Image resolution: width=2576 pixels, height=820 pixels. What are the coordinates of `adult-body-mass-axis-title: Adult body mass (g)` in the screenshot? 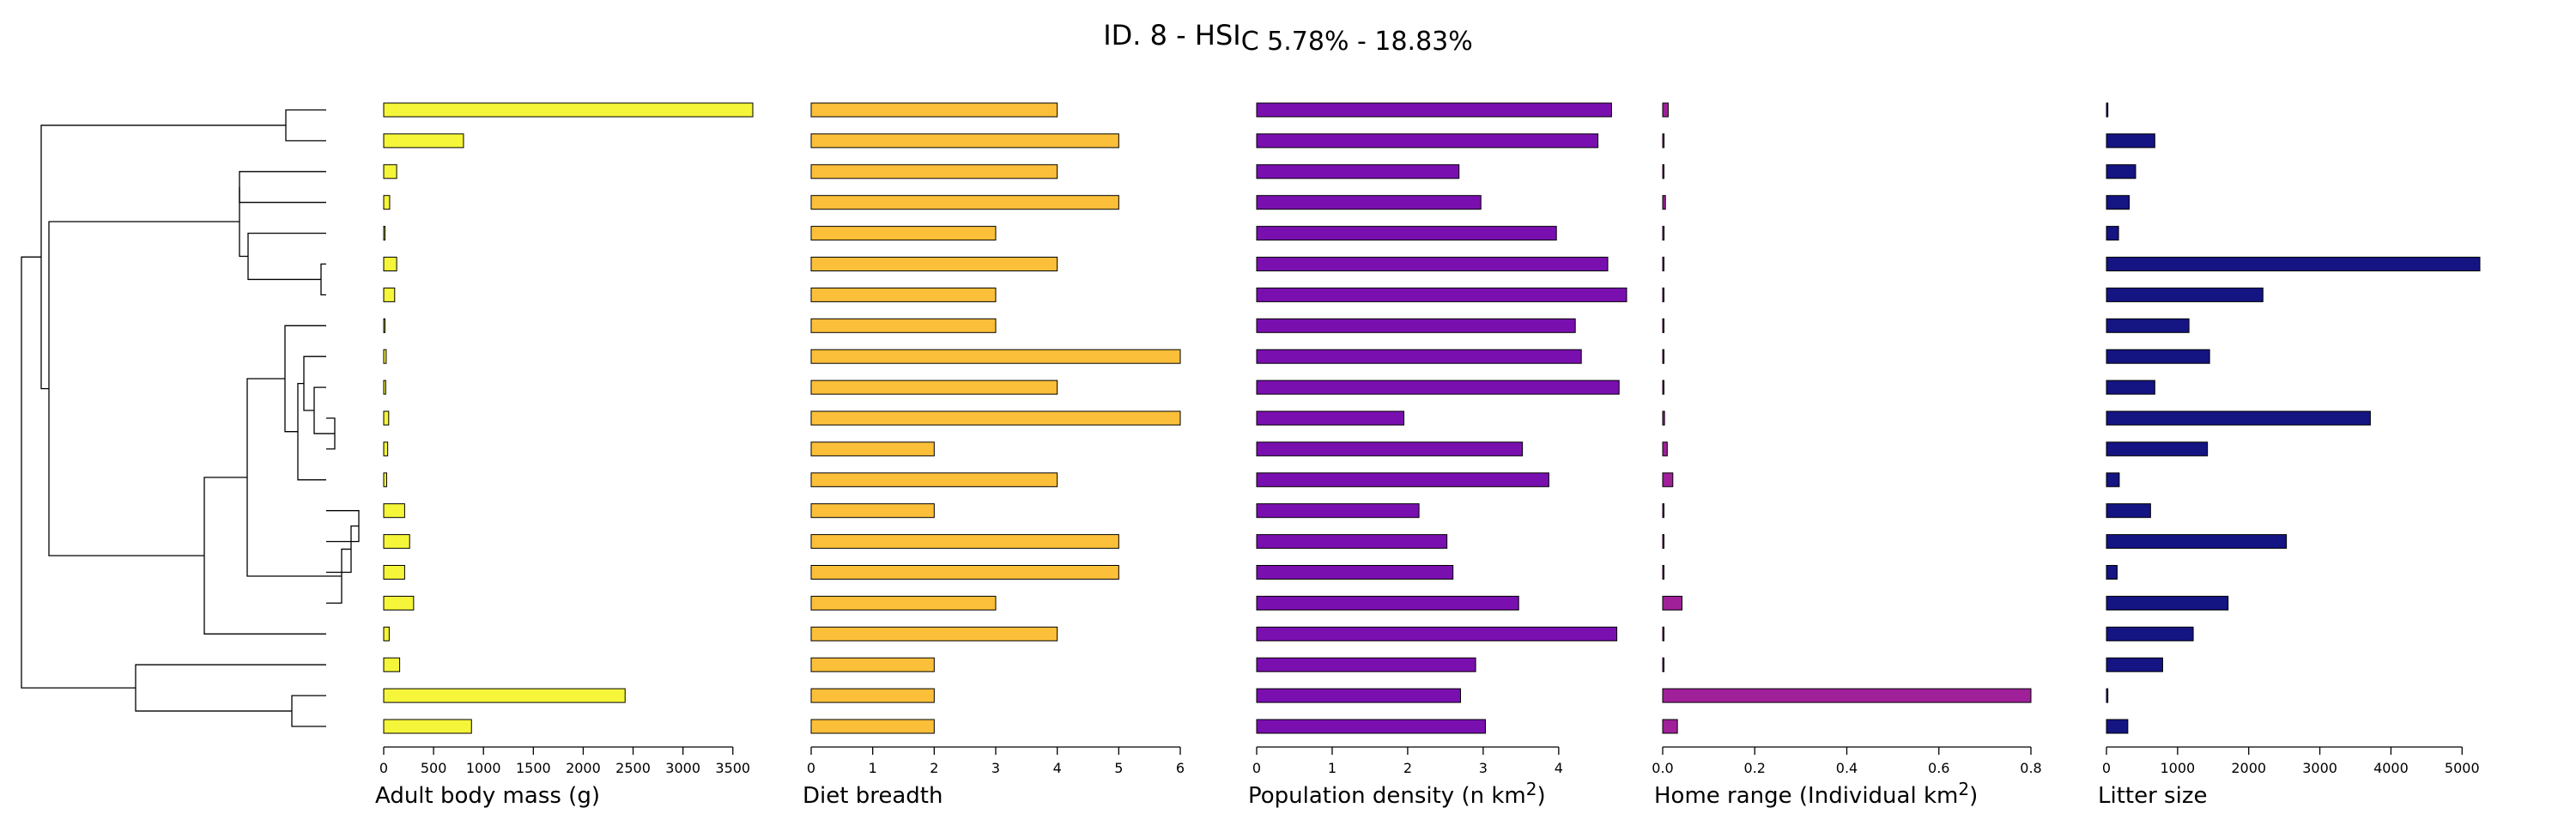 It's located at (487, 796).